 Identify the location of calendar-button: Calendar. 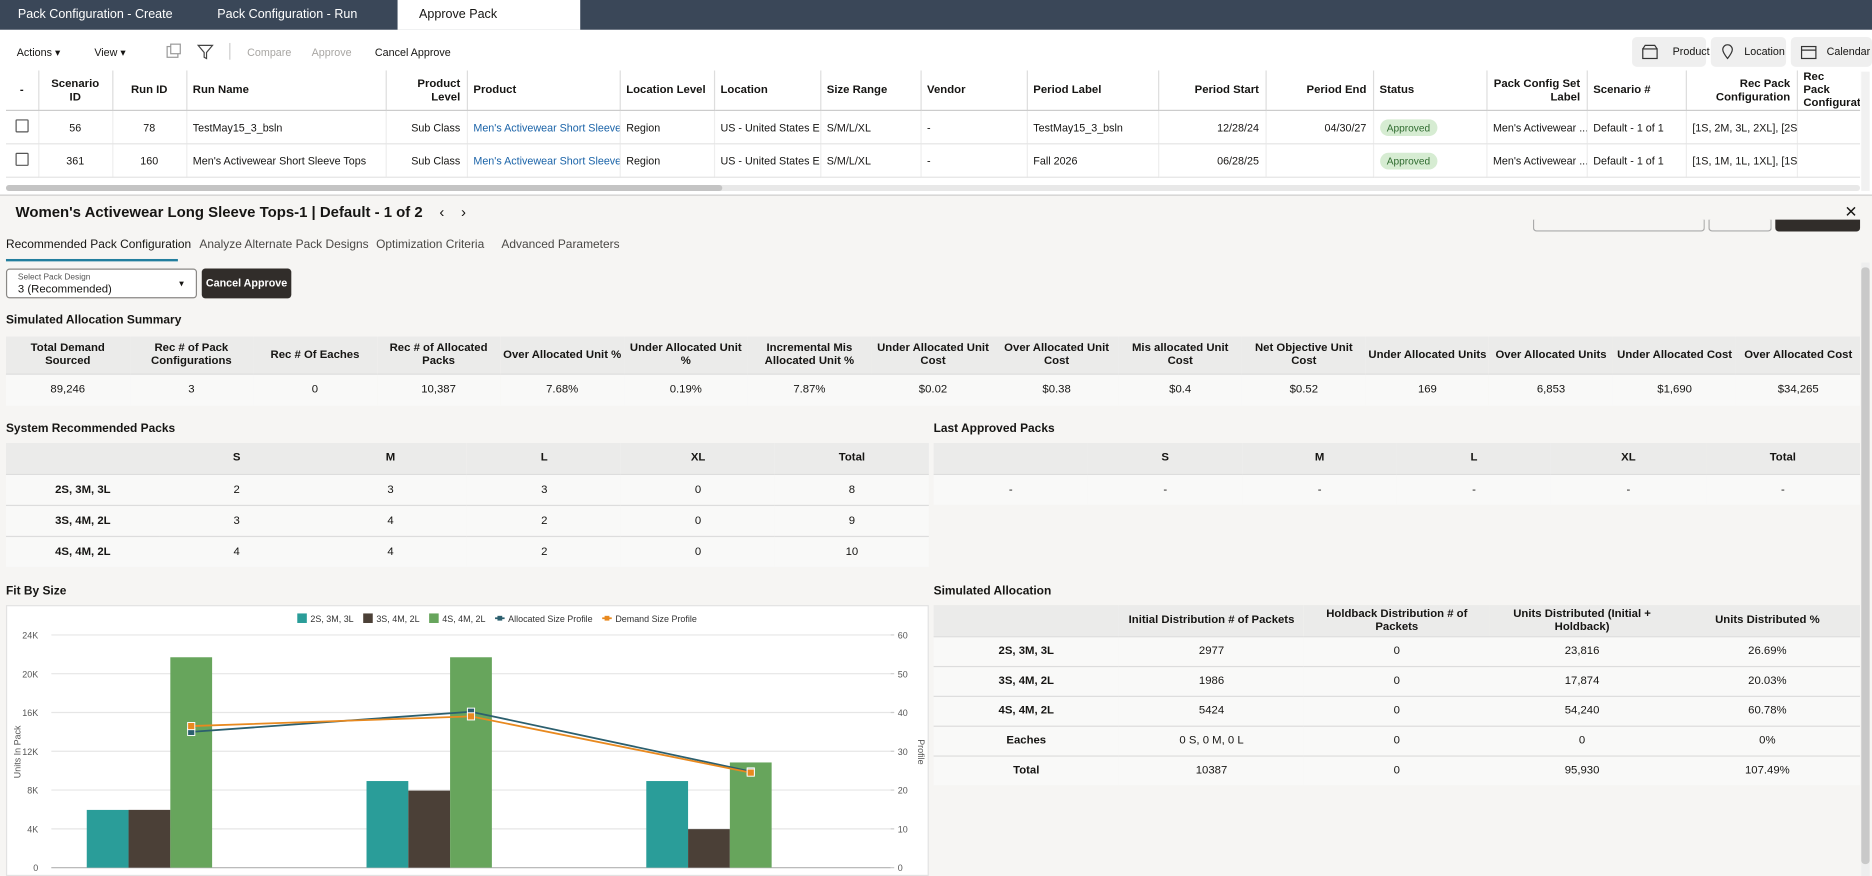
(1831, 51).